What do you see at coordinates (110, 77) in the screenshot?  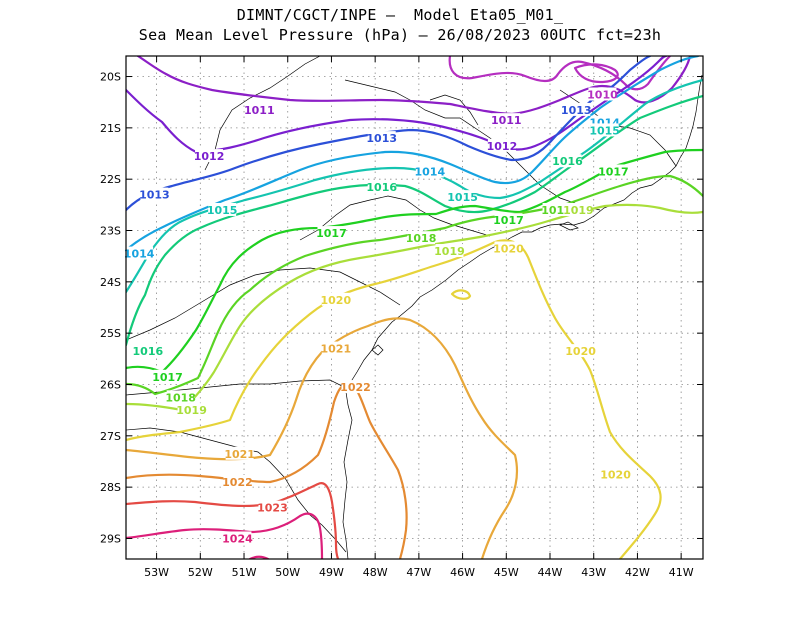 I see `y-tick-label: 20S` at bounding box center [110, 77].